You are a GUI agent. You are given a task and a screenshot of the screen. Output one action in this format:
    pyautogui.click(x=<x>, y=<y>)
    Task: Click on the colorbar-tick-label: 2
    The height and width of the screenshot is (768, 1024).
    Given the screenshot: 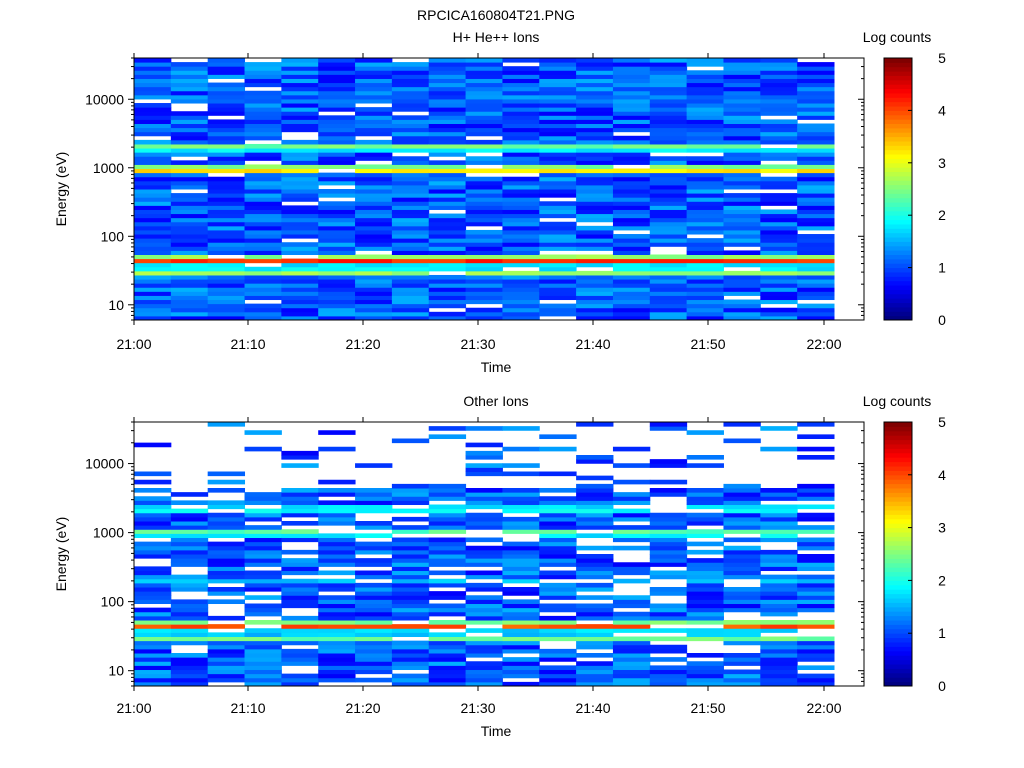 What is the action you would take?
    pyautogui.click(x=942, y=580)
    